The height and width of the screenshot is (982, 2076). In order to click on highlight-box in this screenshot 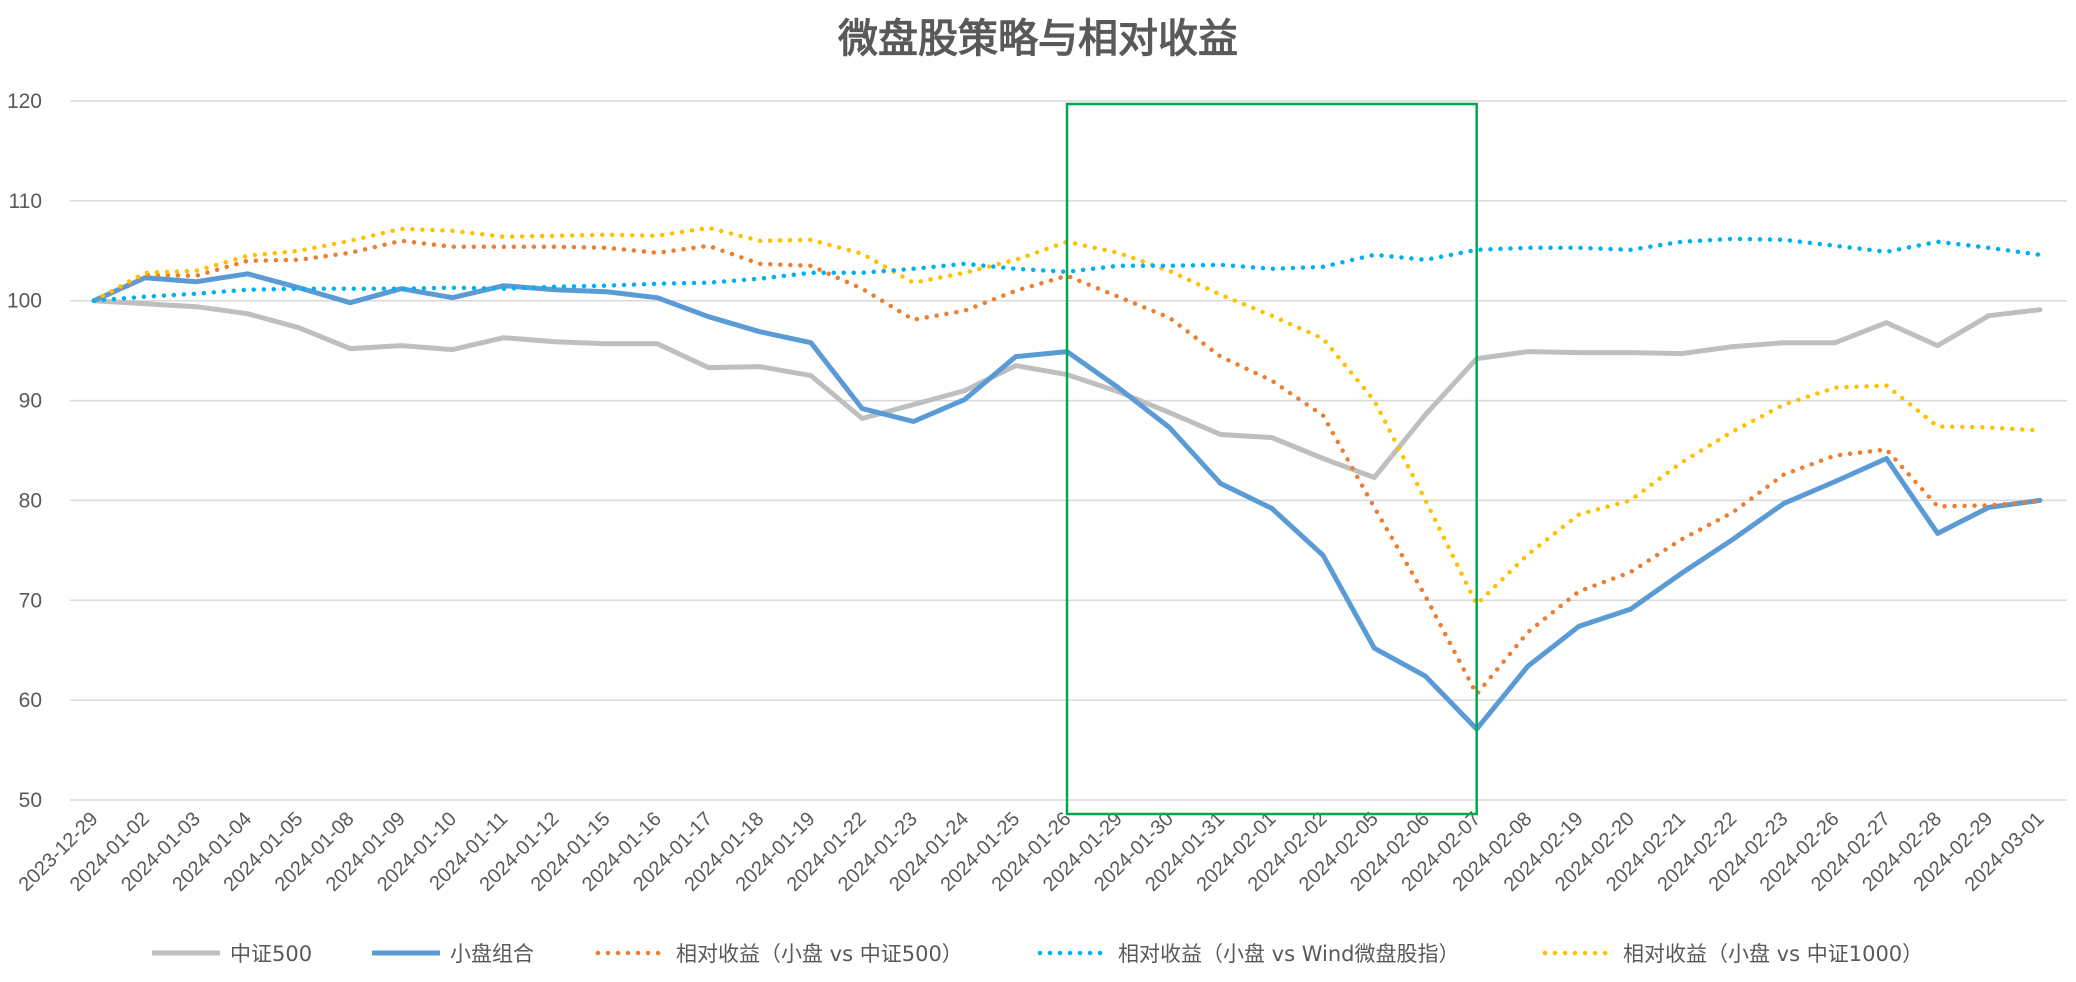, I will do `click(1271, 459)`.